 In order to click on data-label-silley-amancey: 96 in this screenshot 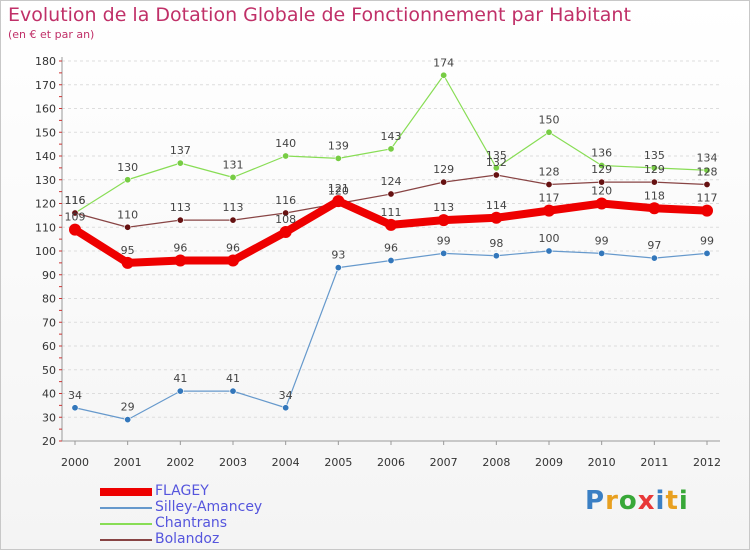, I will do `click(391, 248)`.